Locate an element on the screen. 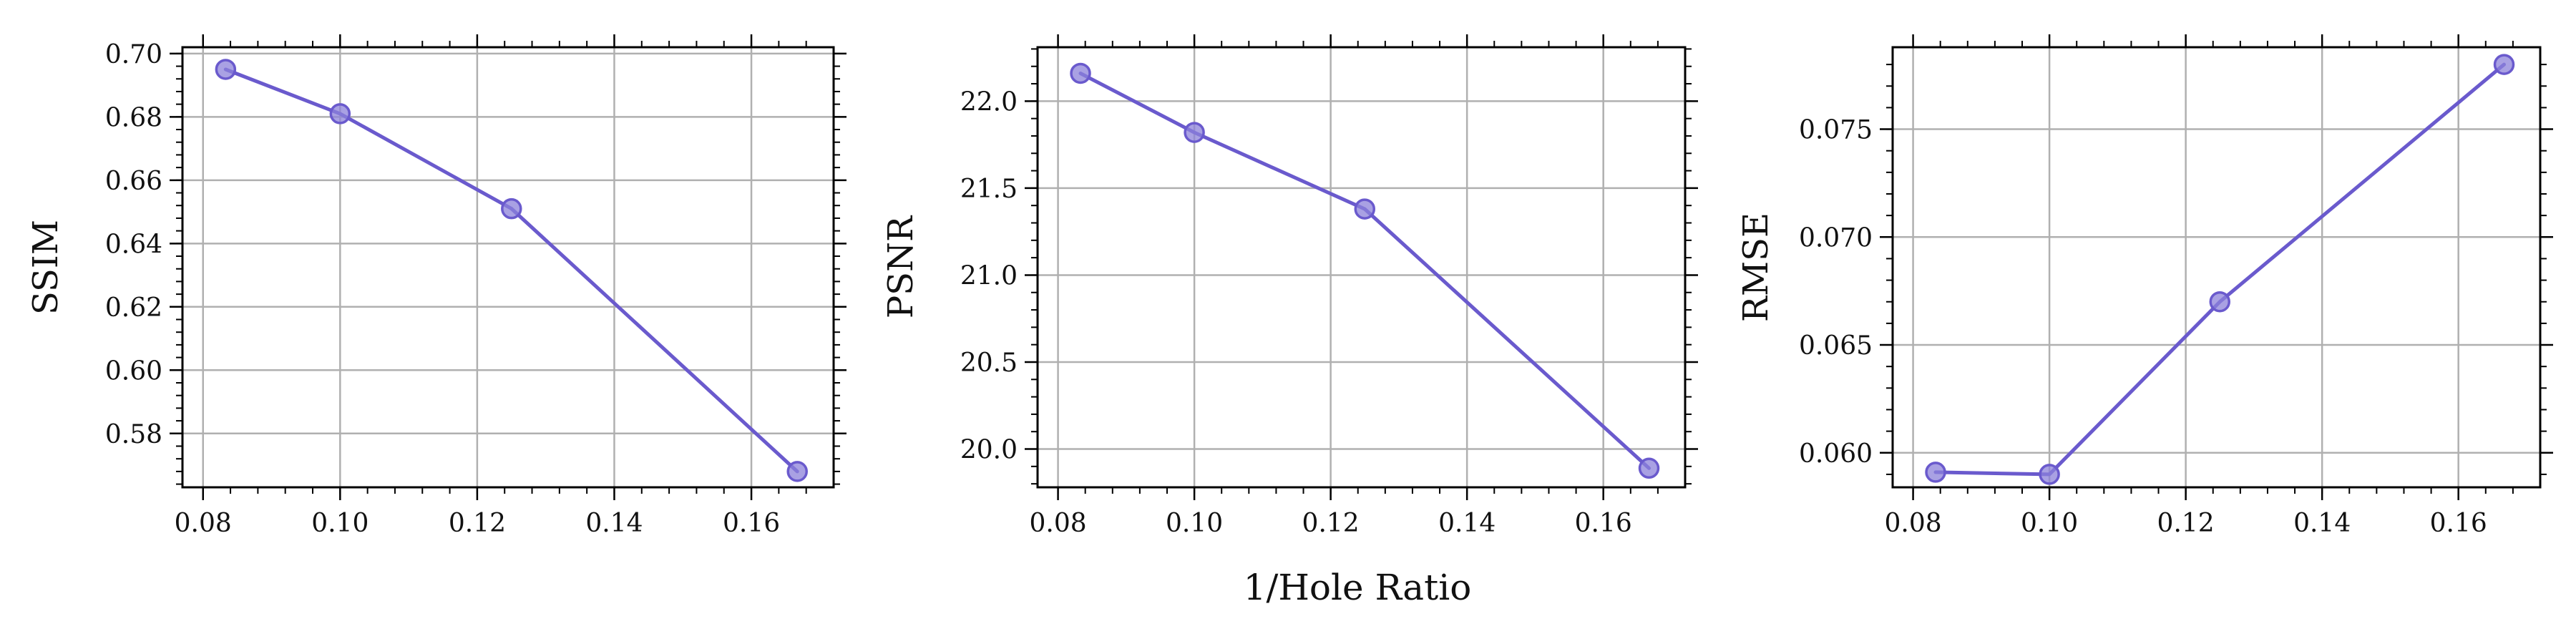 Image resolution: width=2576 pixels, height=644 pixels. y-tick-label: 0.66 is located at coordinates (133, 181).